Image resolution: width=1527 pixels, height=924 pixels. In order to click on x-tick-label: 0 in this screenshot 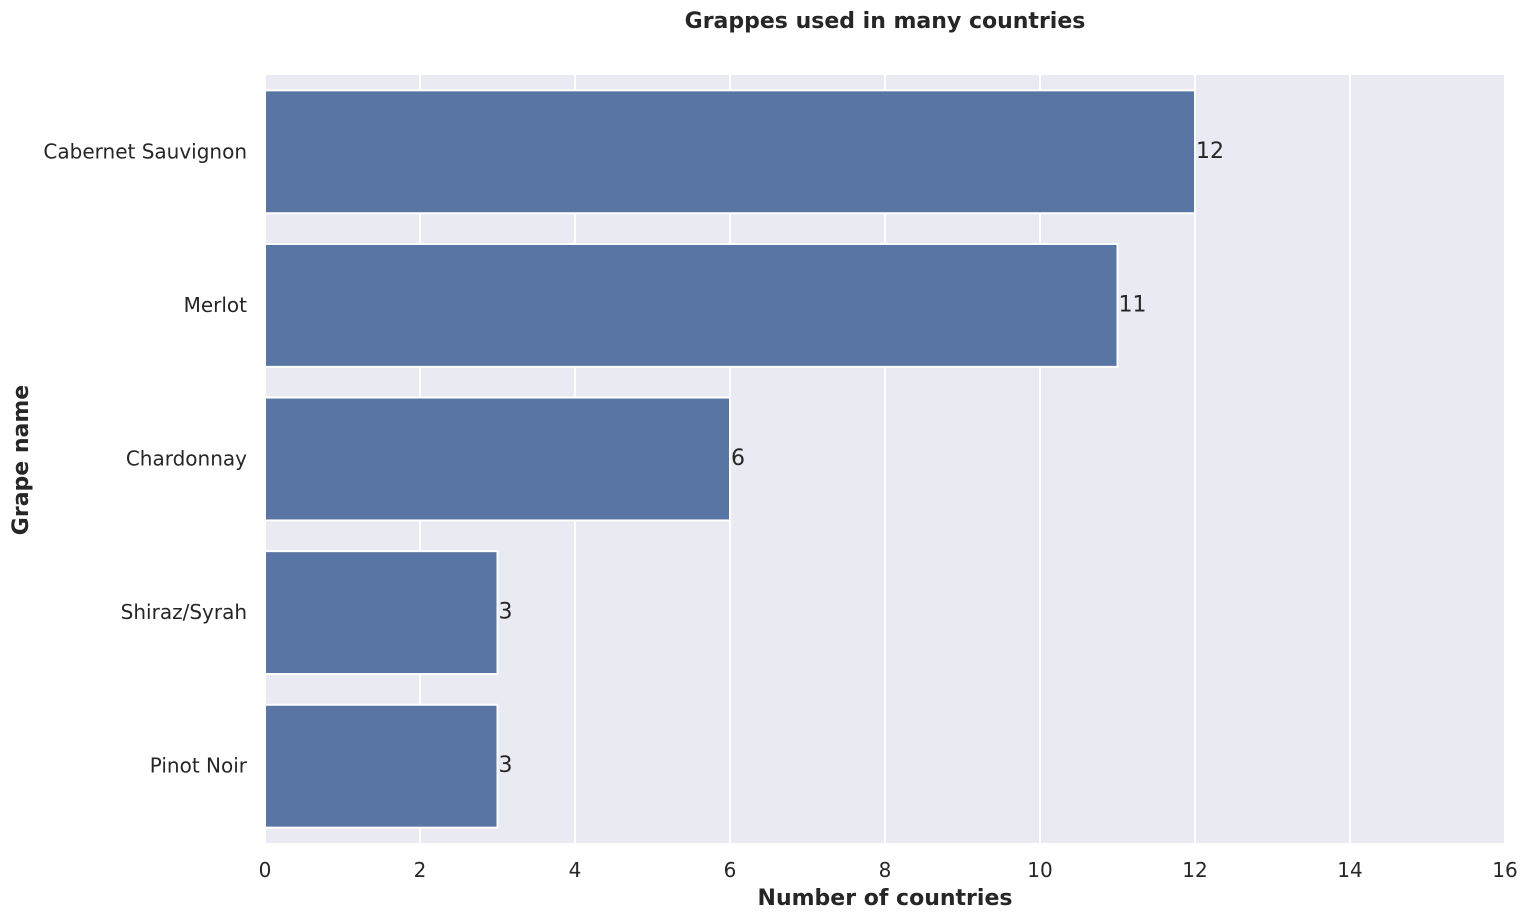, I will do `click(265, 870)`.